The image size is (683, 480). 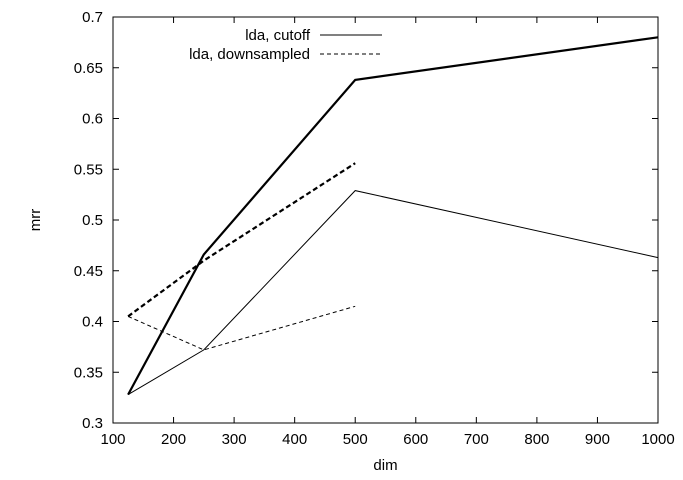 I want to click on y-tick-label: 0.4, so click(x=92, y=322).